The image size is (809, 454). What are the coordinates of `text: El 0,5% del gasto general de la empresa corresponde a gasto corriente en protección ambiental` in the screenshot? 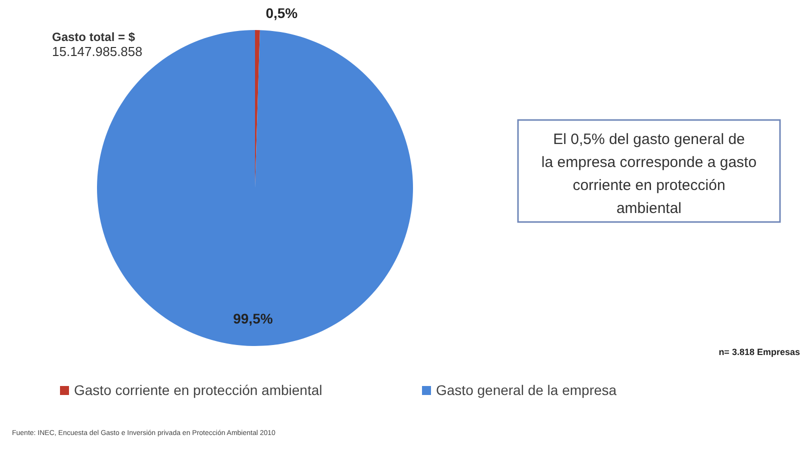 It's located at (649, 174).